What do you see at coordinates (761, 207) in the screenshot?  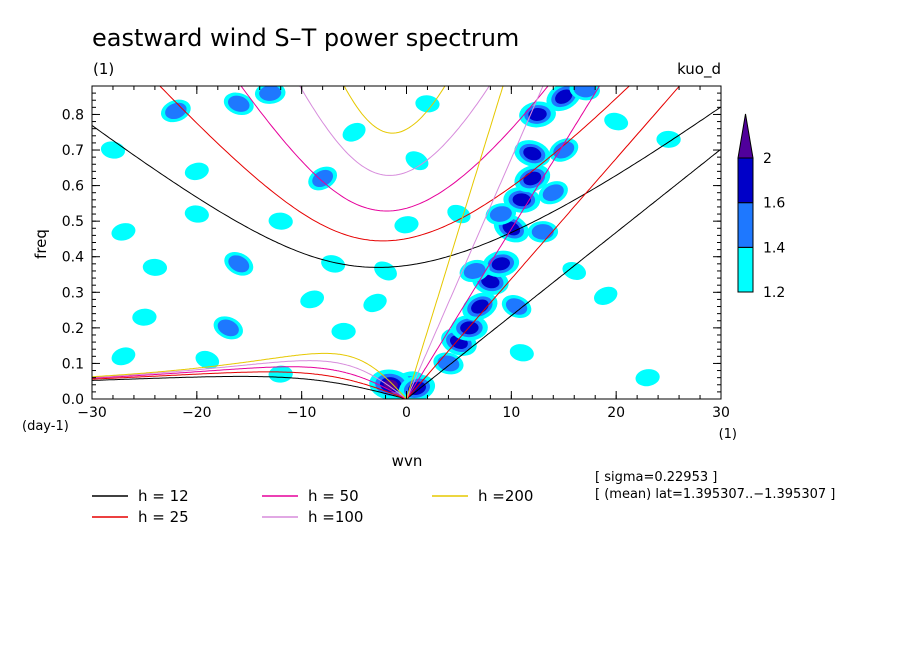 I see `colorbar: 1.2 1.4 1.6 2` at bounding box center [761, 207].